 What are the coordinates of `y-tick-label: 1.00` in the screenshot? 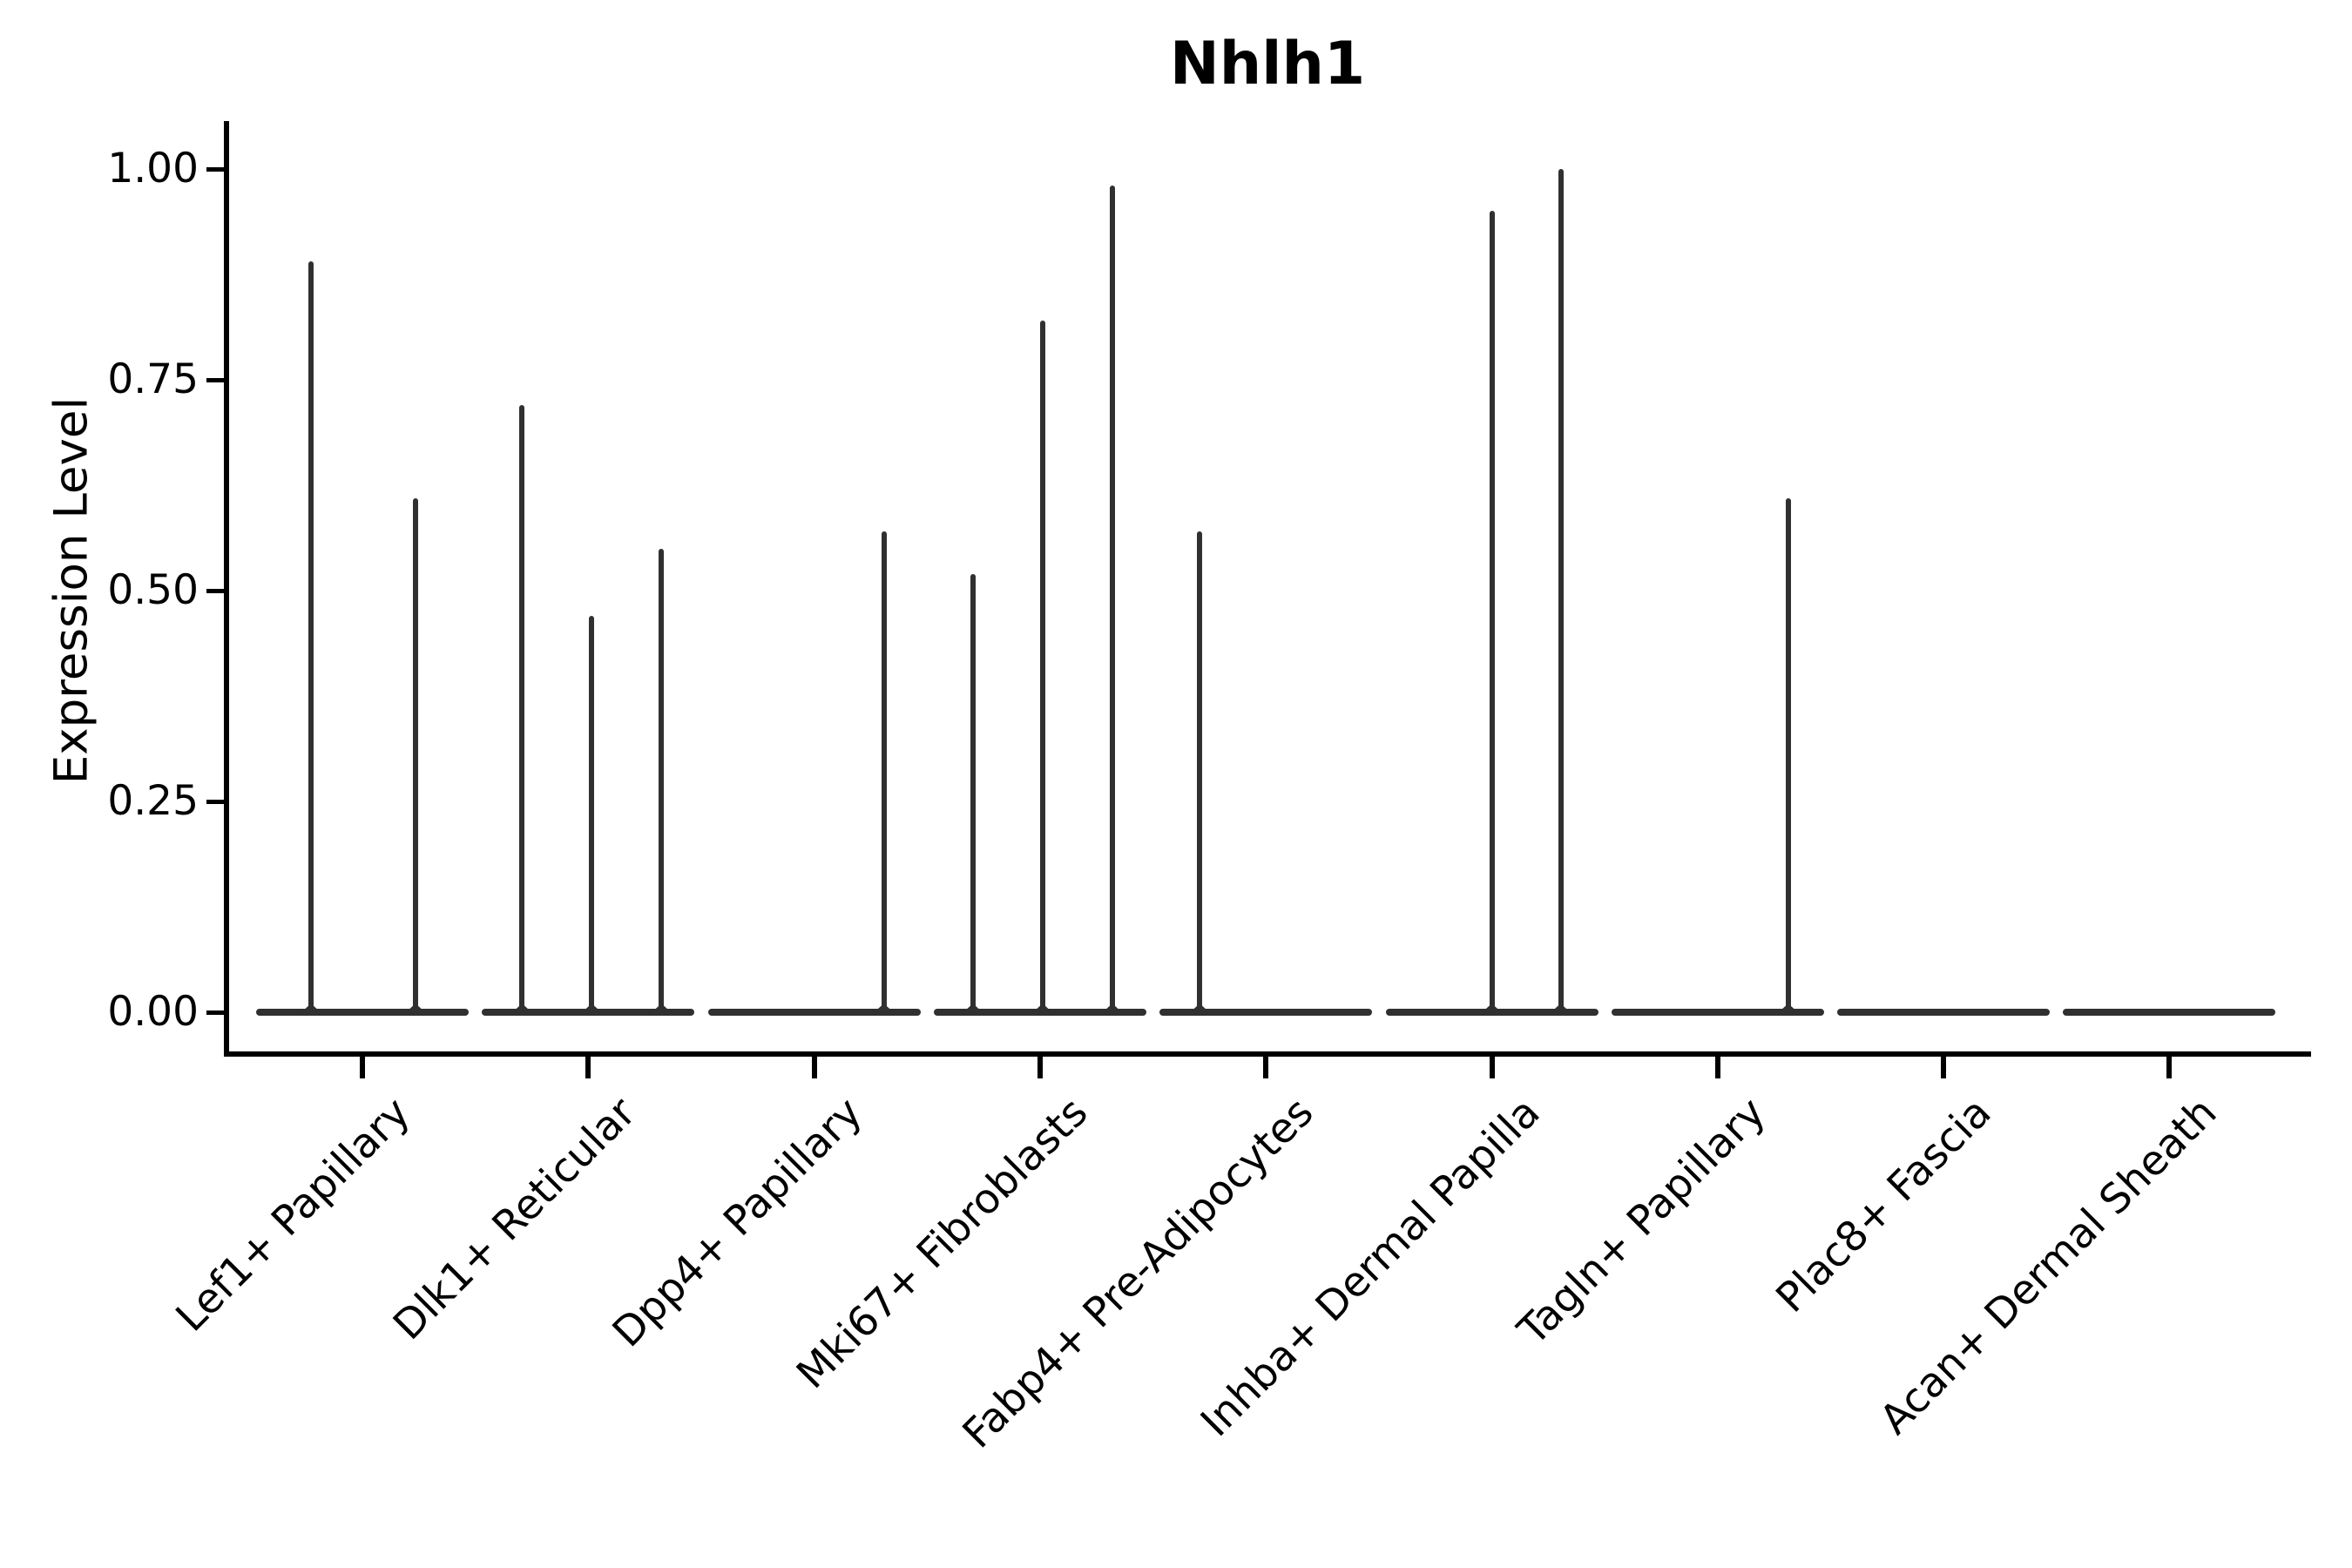 It's located at (153, 169).